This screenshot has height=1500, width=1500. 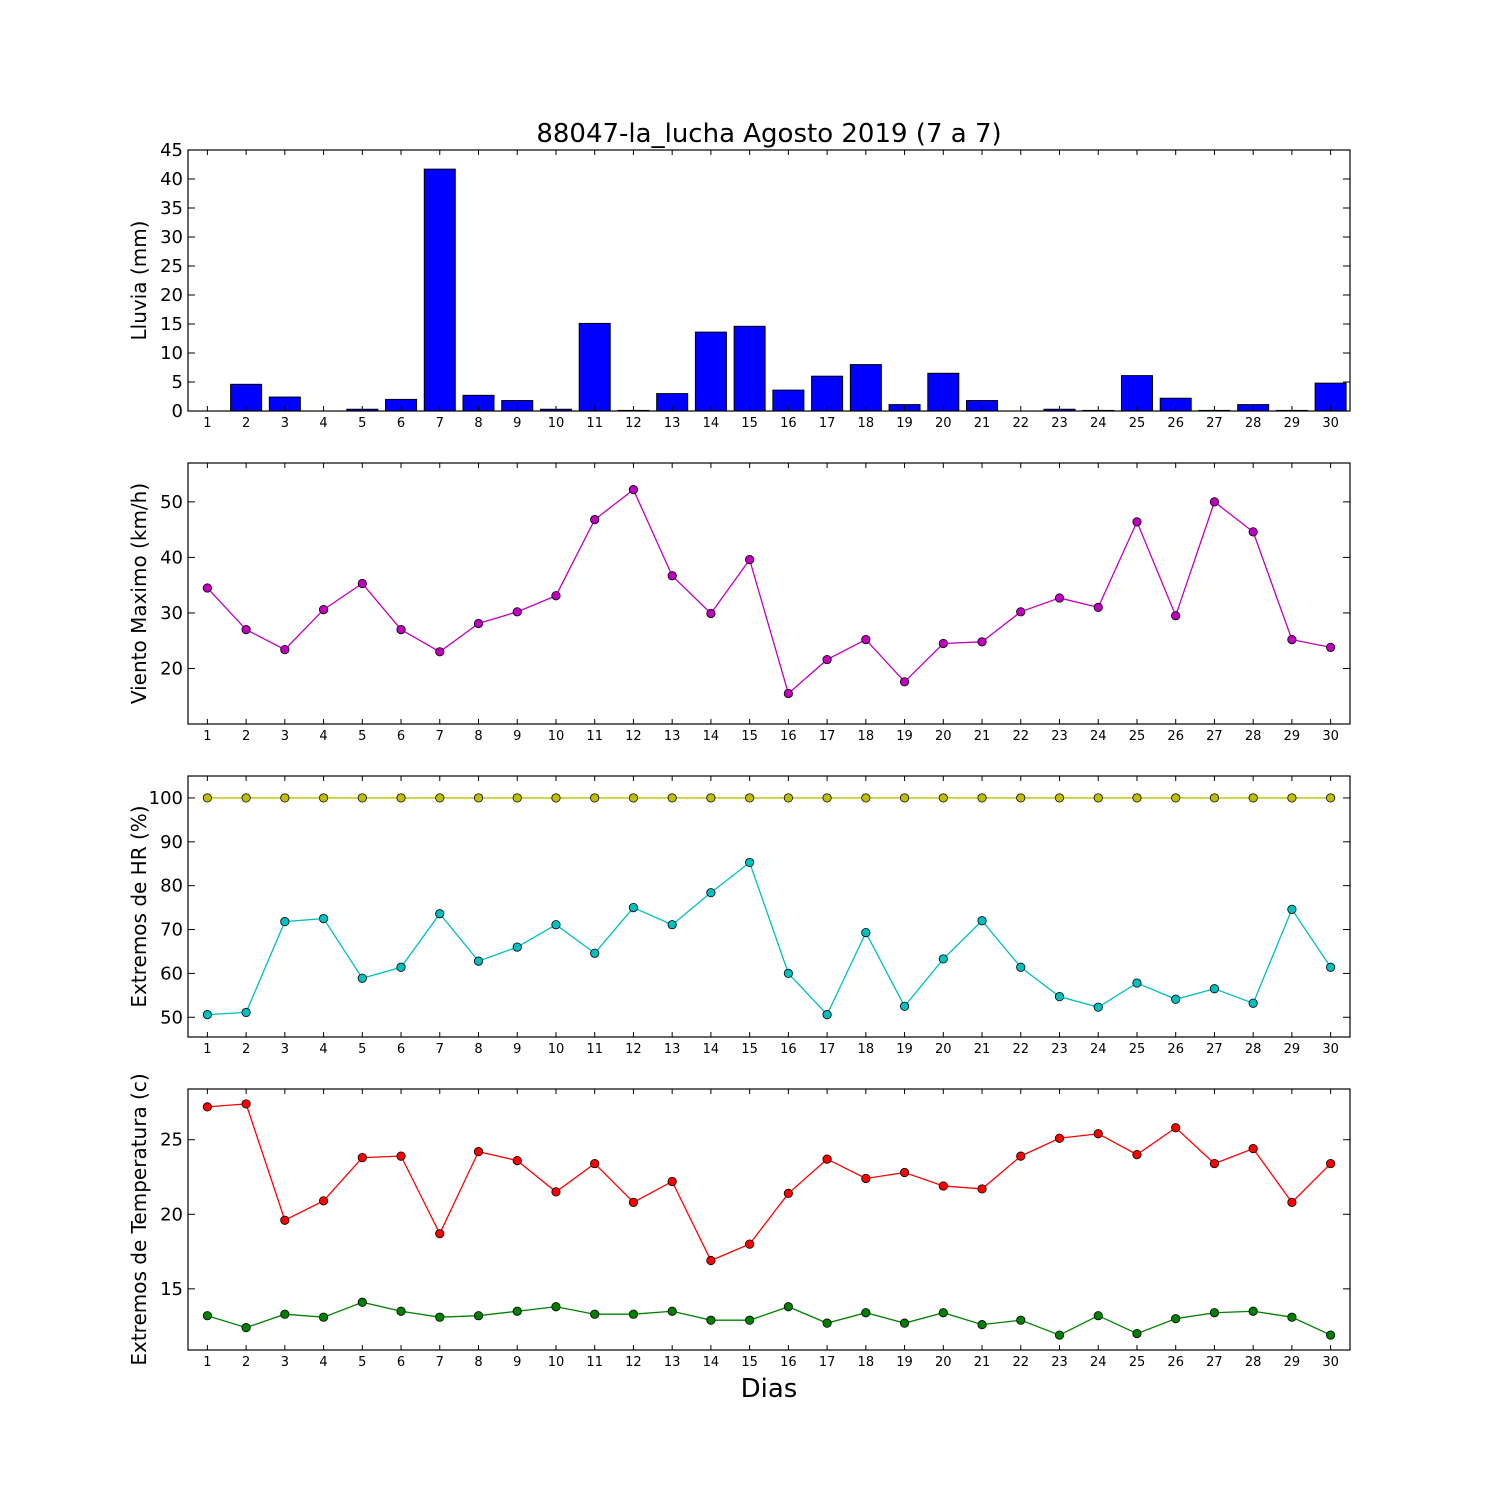 What do you see at coordinates (1098, 1049) in the screenshot?
I see `x-tick-label: 24` at bounding box center [1098, 1049].